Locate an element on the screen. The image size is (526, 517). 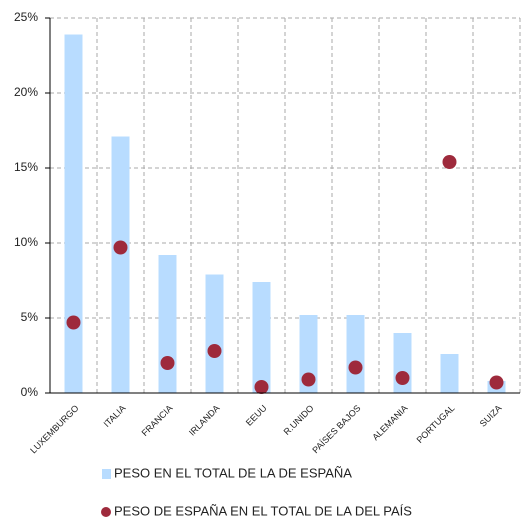
y-tick-label: 15% is located at coordinates (26, 167).